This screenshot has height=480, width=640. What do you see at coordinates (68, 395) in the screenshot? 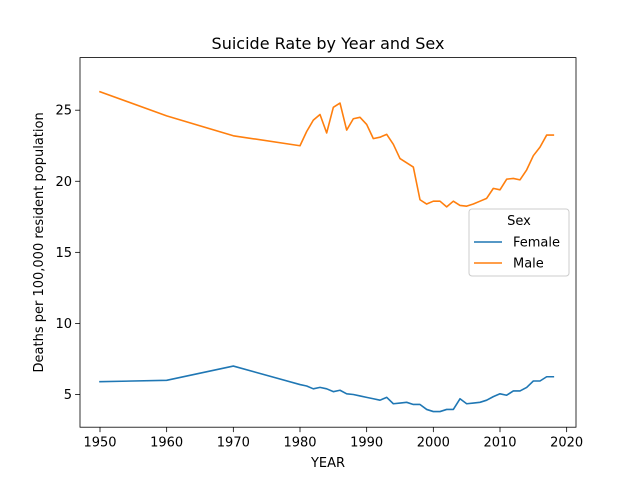
I see `y-tick-label: 5` at bounding box center [68, 395].